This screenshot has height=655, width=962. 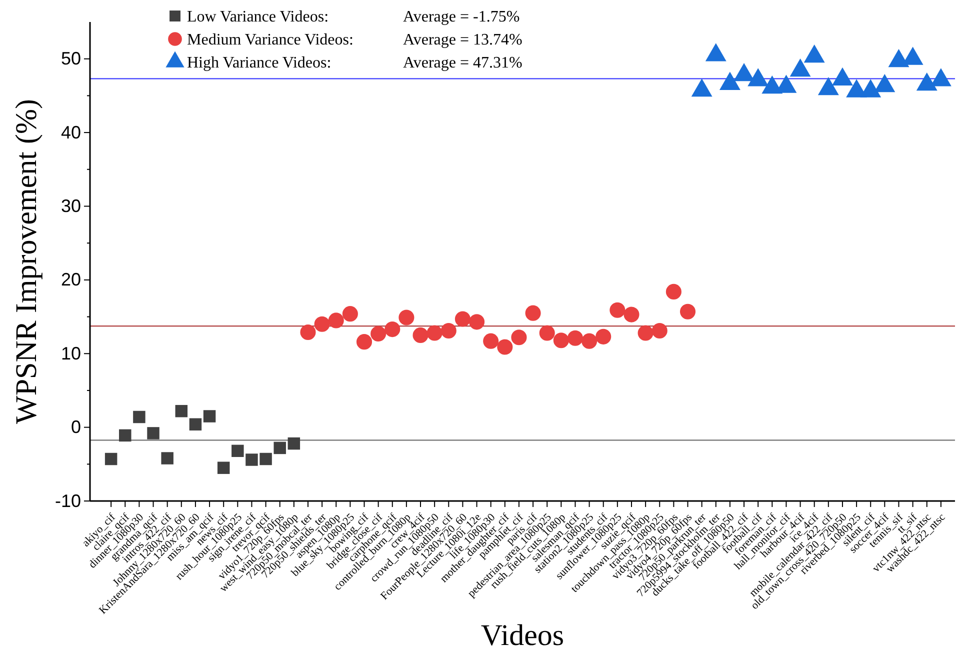 What do you see at coordinates (67, 500) in the screenshot?
I see `y-tick-label: -10` at bounding box center [67, 500].